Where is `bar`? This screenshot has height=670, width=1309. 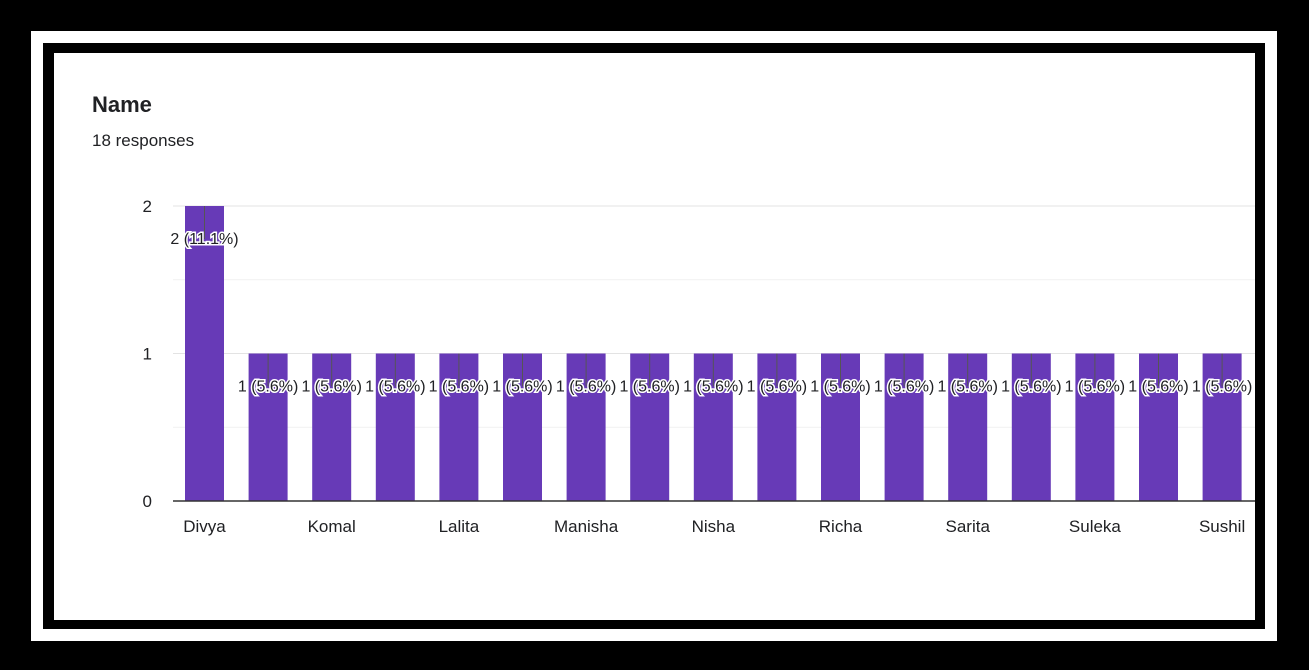 bar is located at coordinates (204, 353).